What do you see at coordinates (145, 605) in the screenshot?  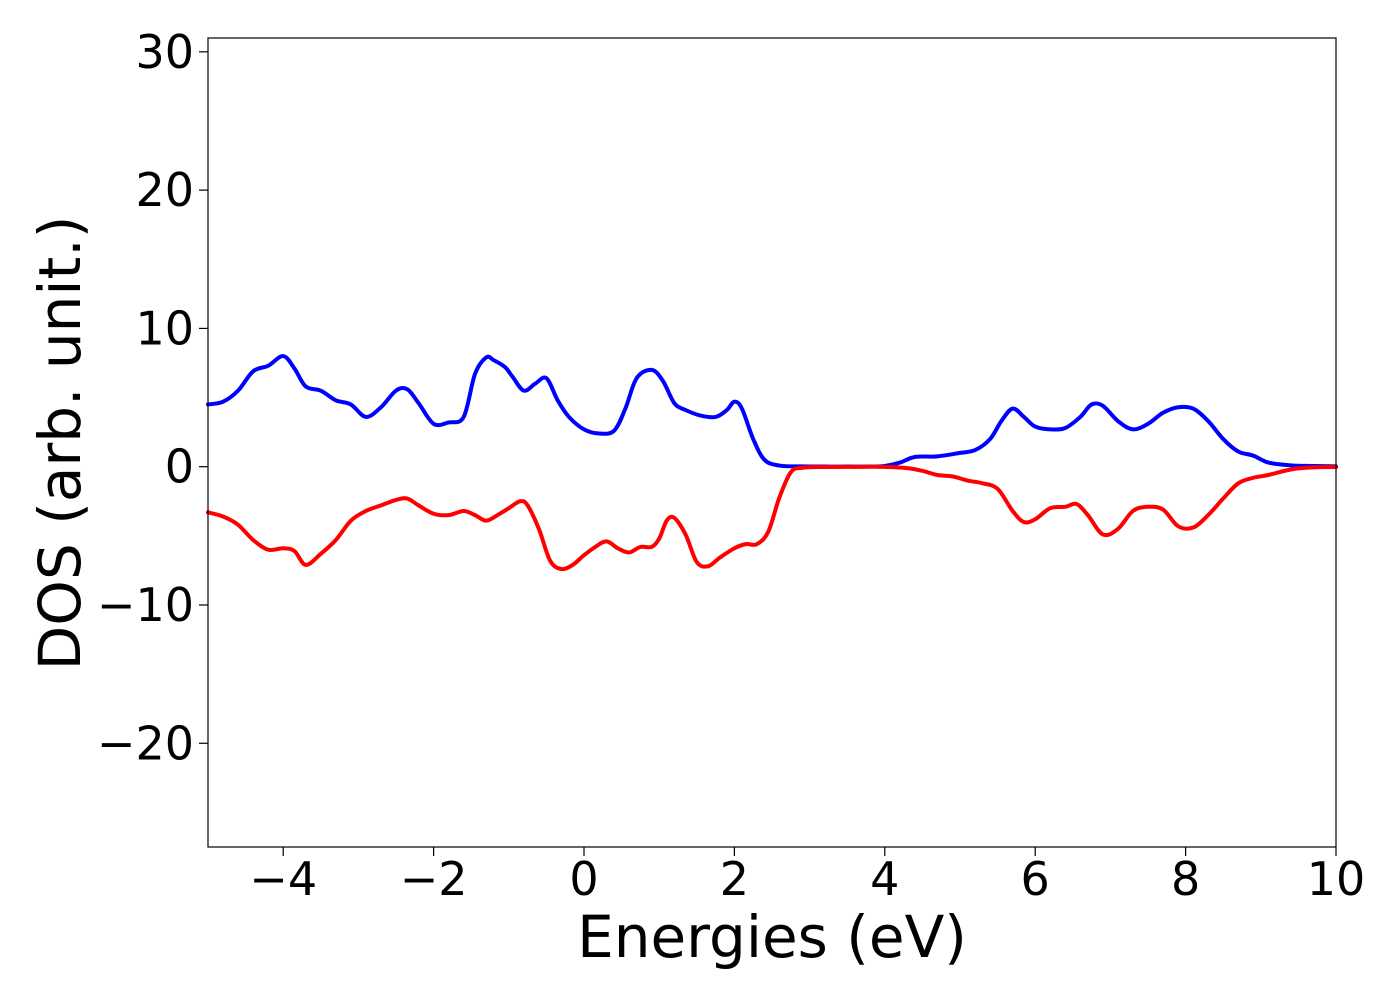 I see `y-tick-label: −10` at bounding box center [145, 605].